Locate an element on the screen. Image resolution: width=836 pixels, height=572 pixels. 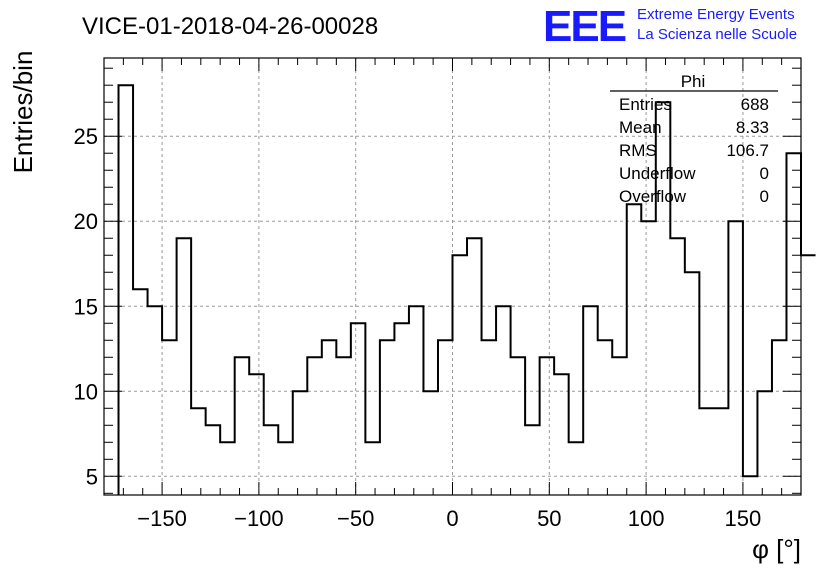
logo-line-1: Extreme Energy Events is located at coordinates (716, 14).